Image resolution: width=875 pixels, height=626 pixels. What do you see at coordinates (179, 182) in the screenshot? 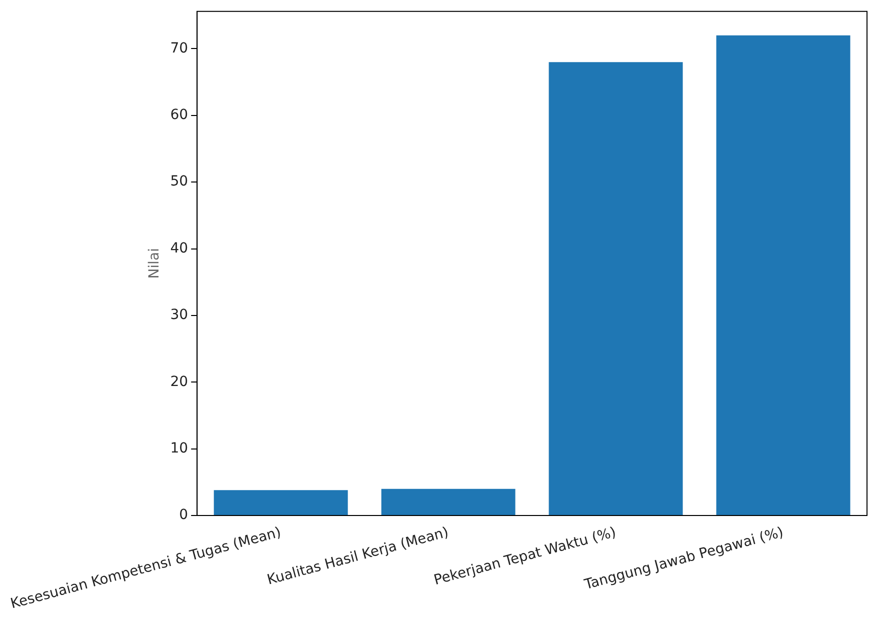
I see `y-tick-label: 50` at bounding box center [179, 182].